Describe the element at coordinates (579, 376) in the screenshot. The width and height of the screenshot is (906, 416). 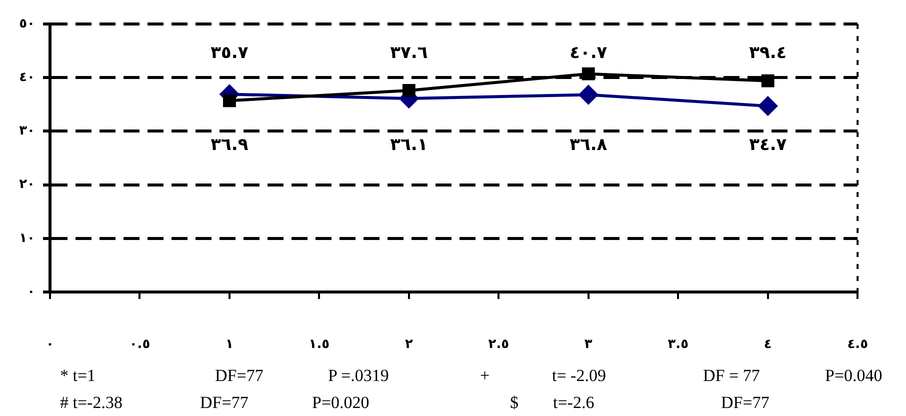
I see `text: t= -2.09` at that location.